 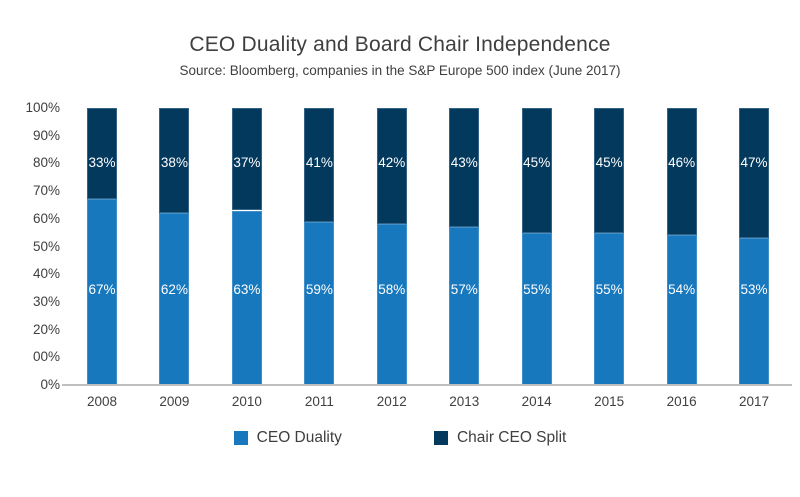 What do you see at coordinates (240, 438) in the screenshot?
I see `legend-swatch-ceo-duality` at bounding box center [240, 438].